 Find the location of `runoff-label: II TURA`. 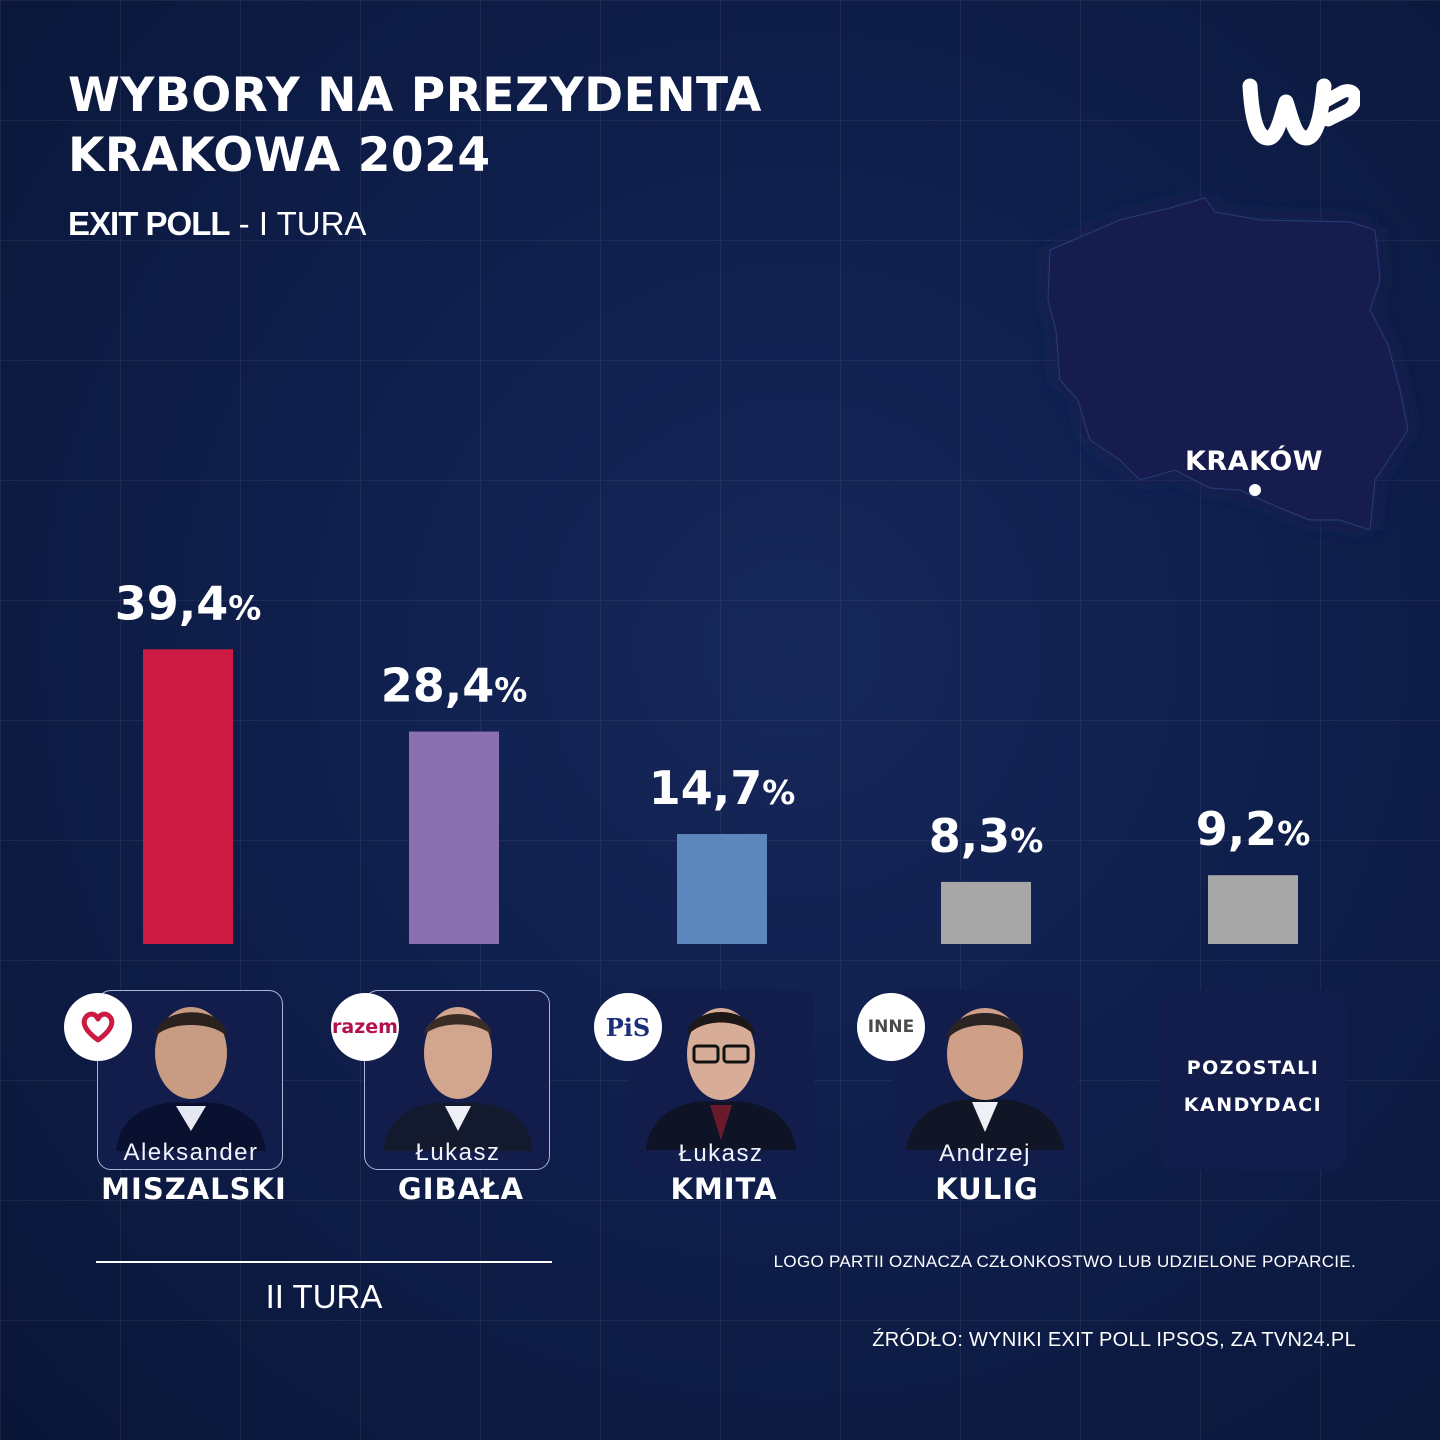

runoff-label: II TURA is located at coordinates (324, 1296).